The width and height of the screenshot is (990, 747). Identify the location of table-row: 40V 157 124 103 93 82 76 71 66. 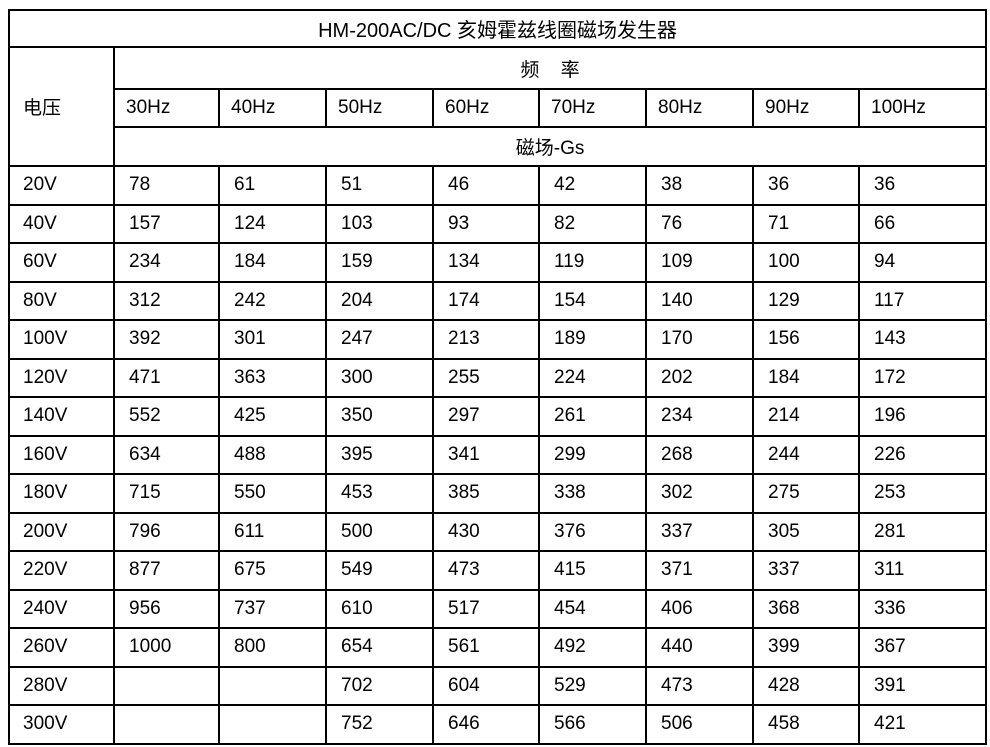
(498, 223).